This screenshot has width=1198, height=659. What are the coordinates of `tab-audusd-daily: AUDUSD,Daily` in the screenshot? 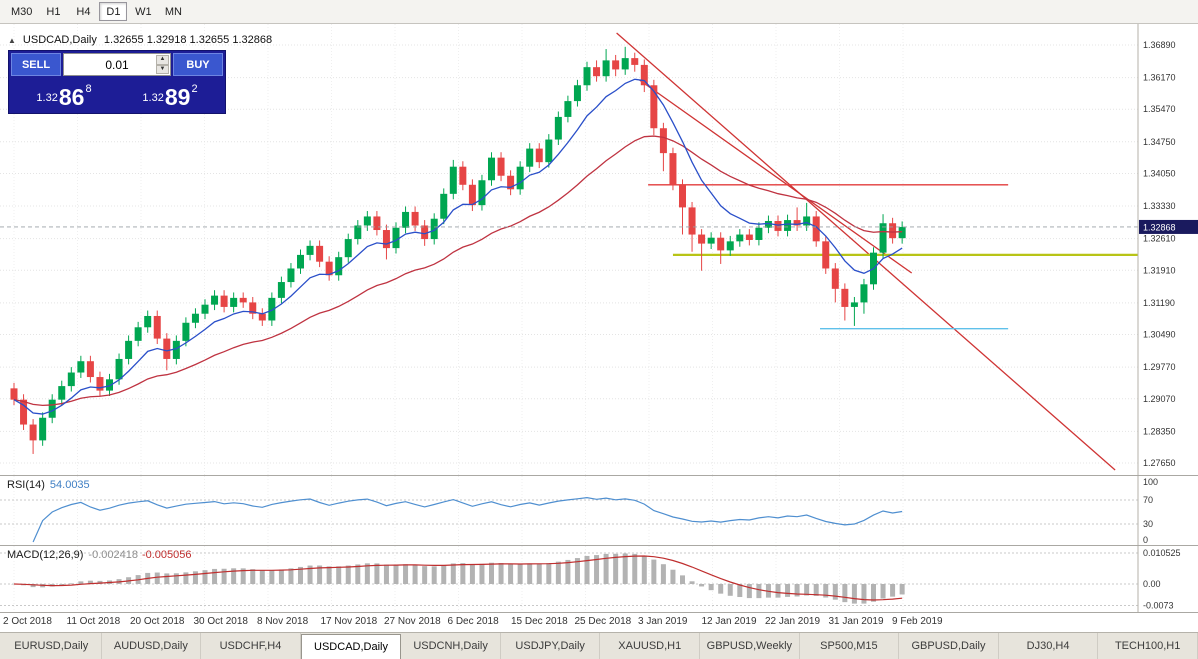 It's located at (152, 646).